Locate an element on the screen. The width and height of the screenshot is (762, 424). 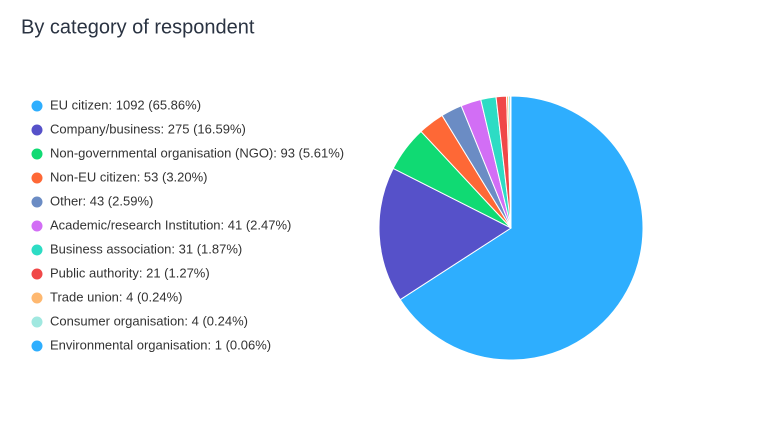
legend-label: Trade union: 4 (0.24%) is located at coordinates (116, 296).